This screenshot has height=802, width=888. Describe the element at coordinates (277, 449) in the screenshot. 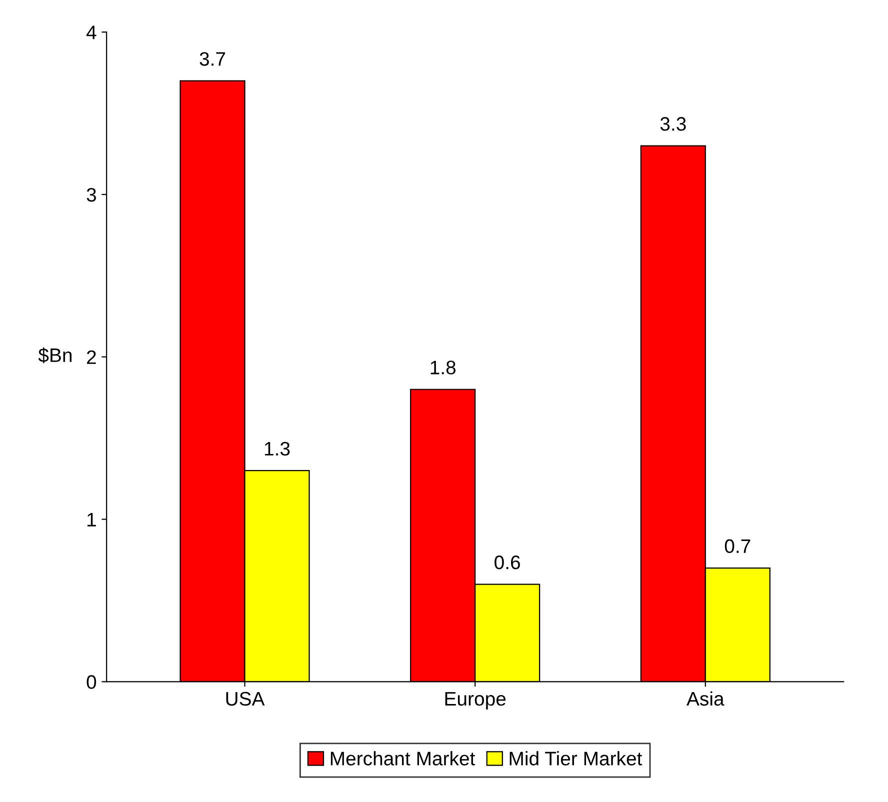

I see `data-label: 1.3` at that location.